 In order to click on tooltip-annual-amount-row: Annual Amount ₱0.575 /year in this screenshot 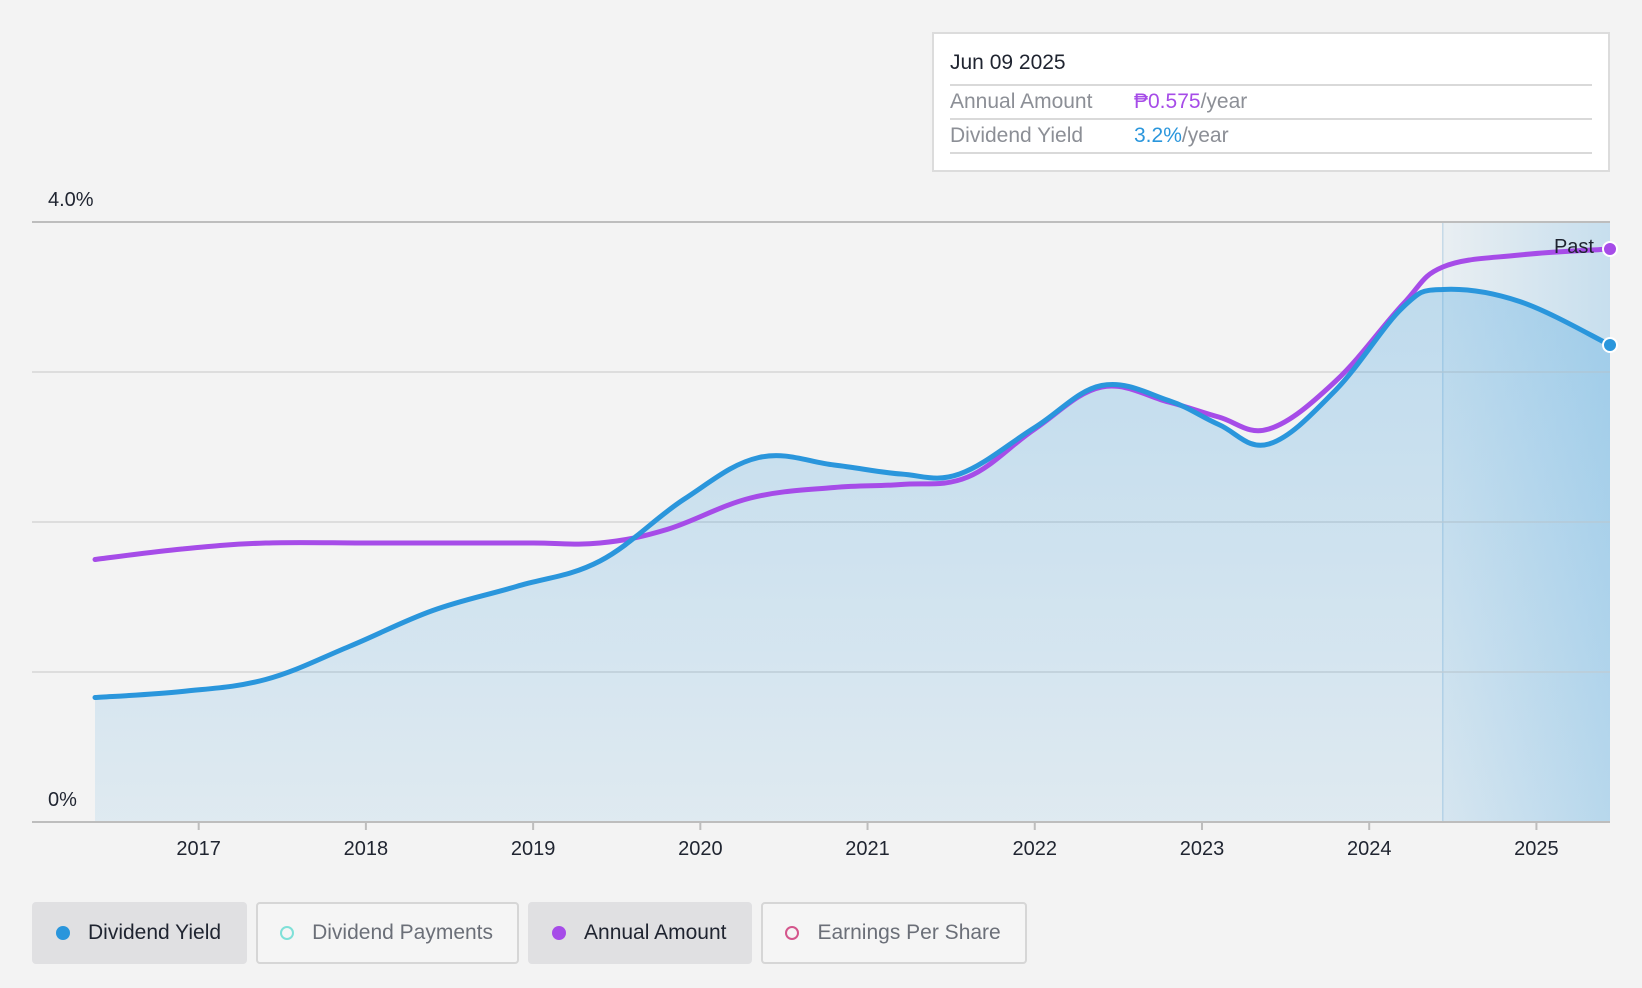, I will do `click(1271, 103)`.